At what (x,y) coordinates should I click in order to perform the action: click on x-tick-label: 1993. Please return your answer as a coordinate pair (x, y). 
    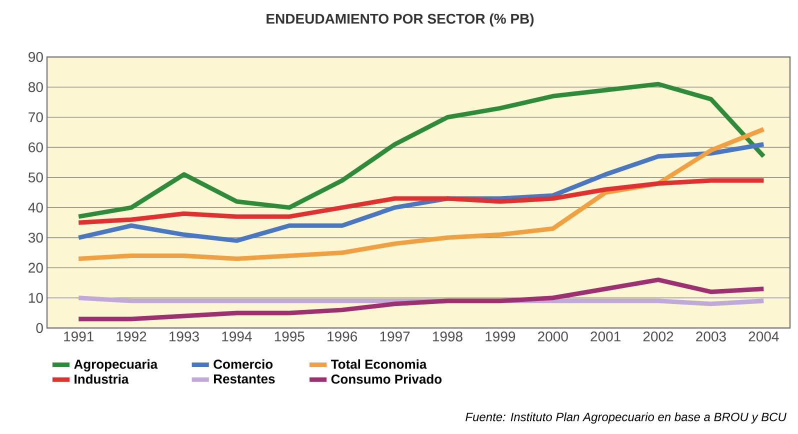
    Looking at the image, I should click on (184, 337).